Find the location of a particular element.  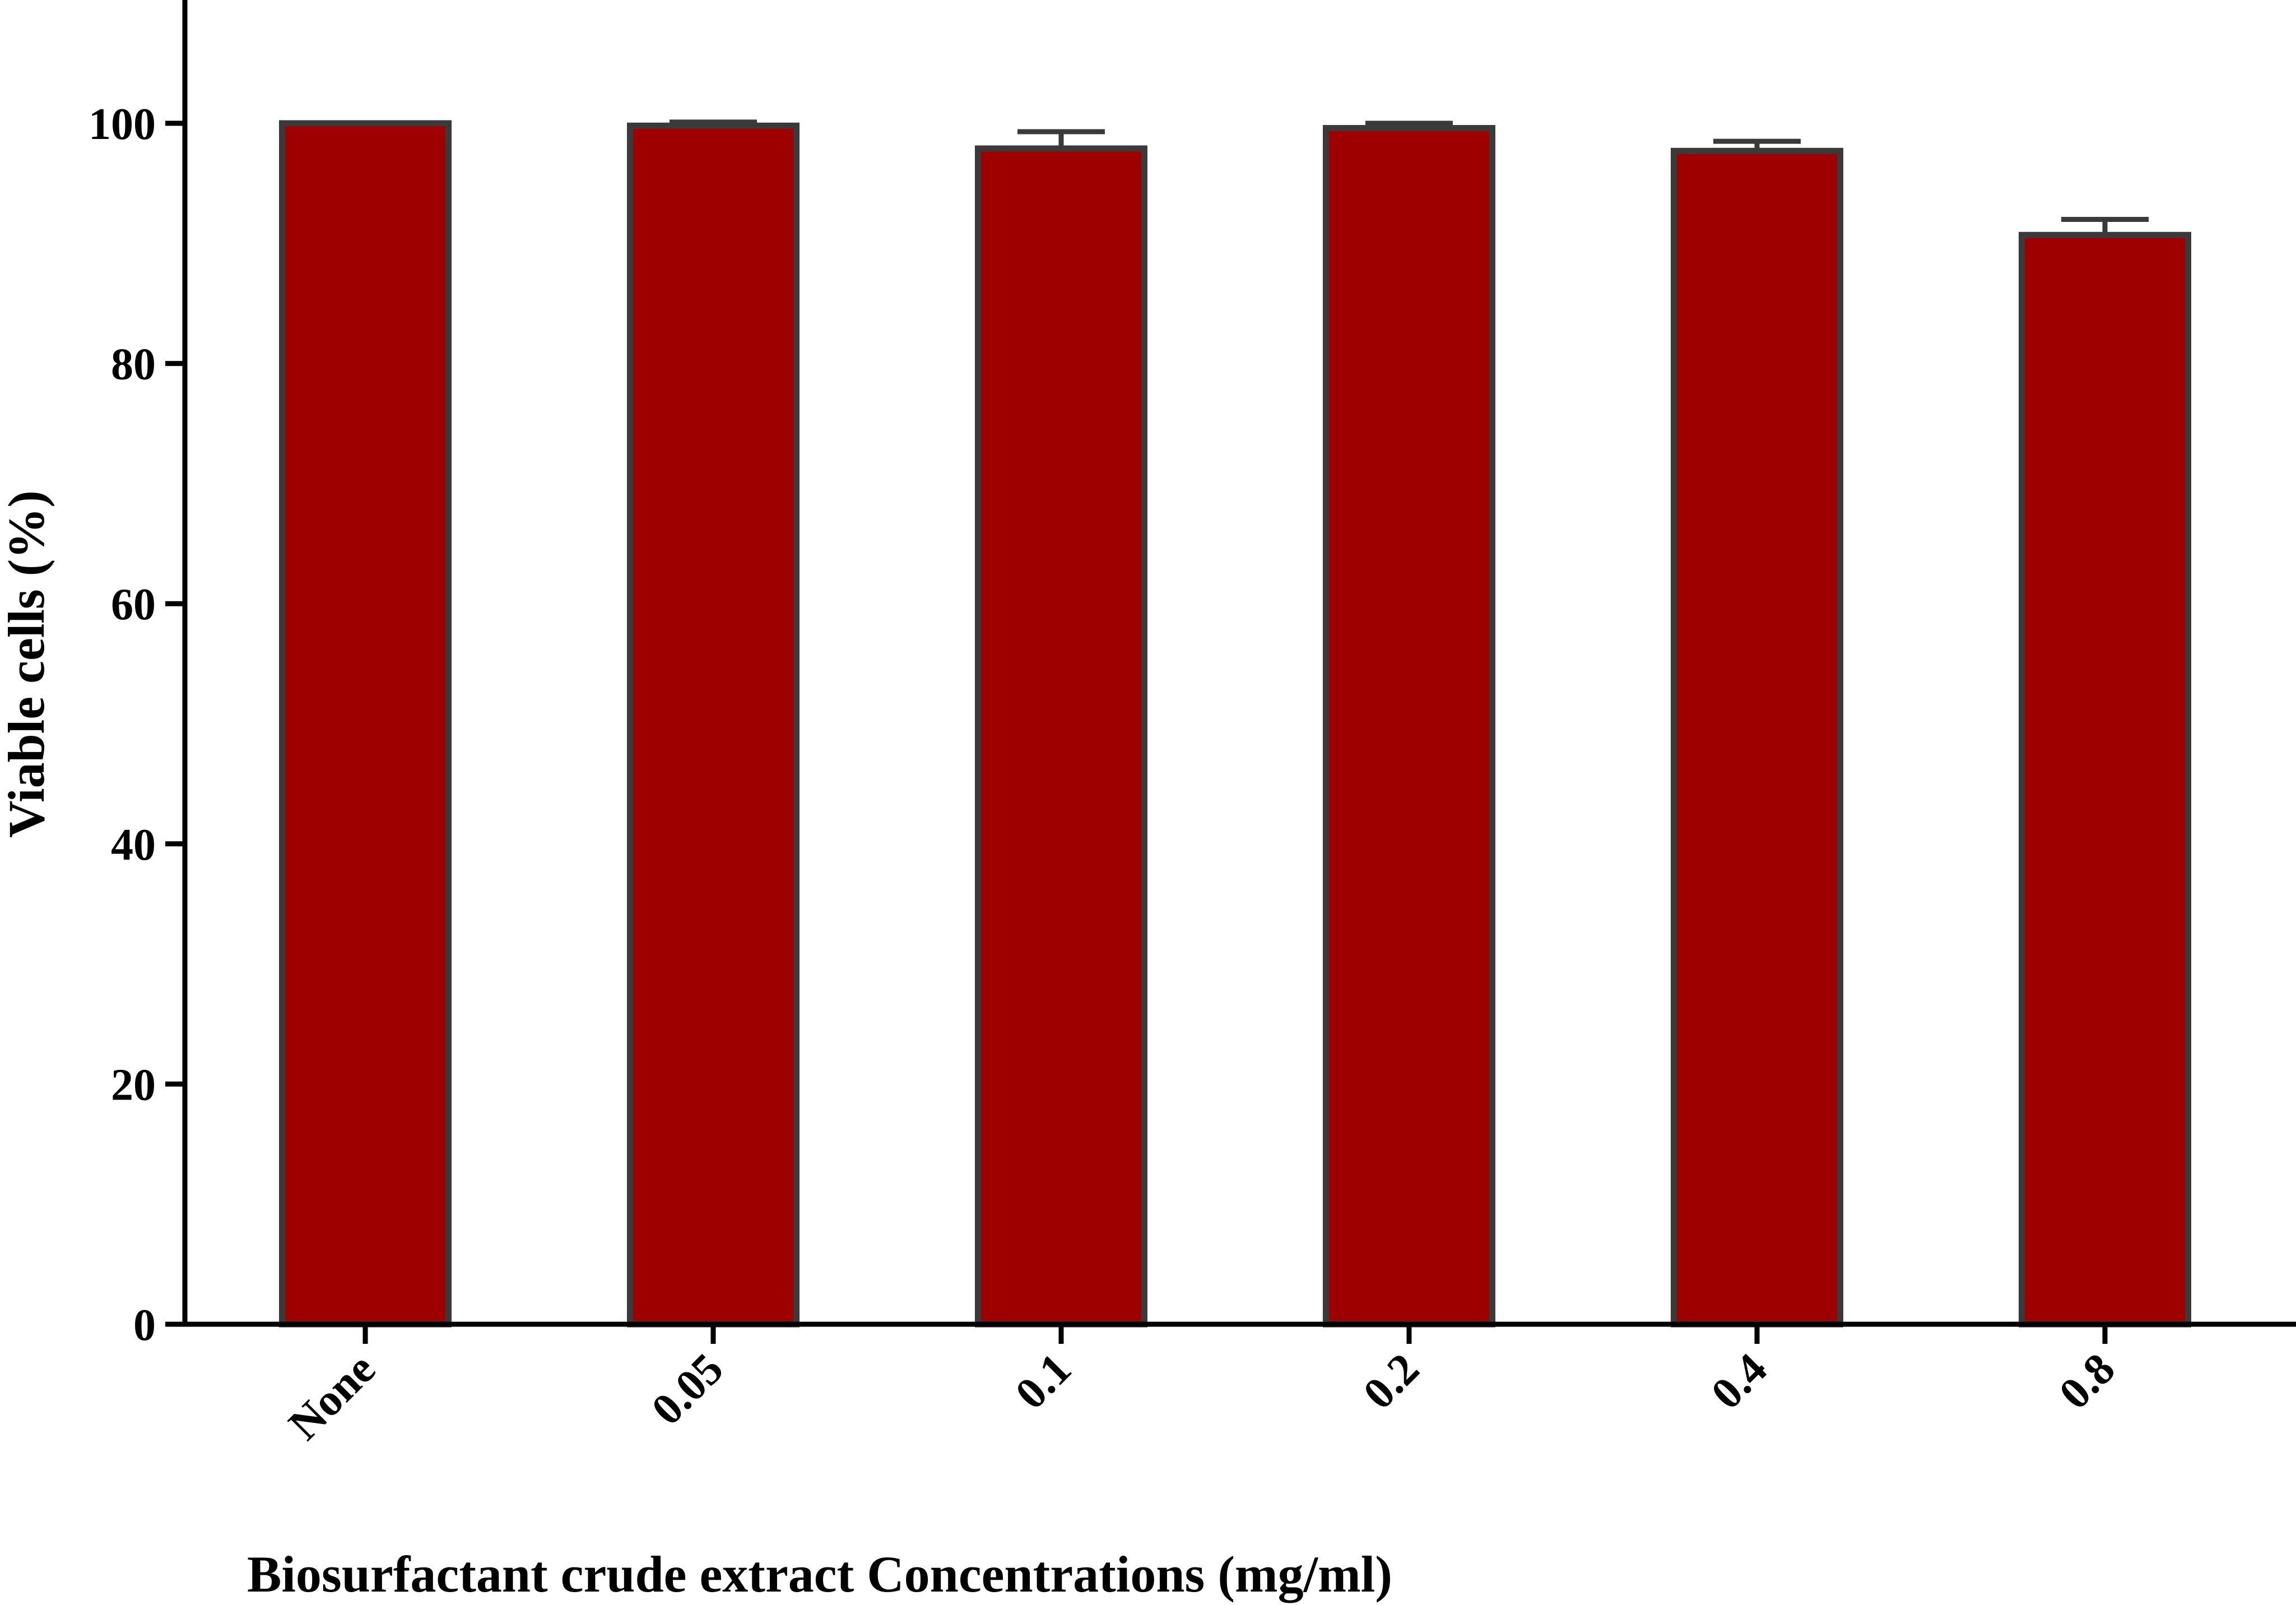

error-bars-layer is located at coordinates (1409, 177).